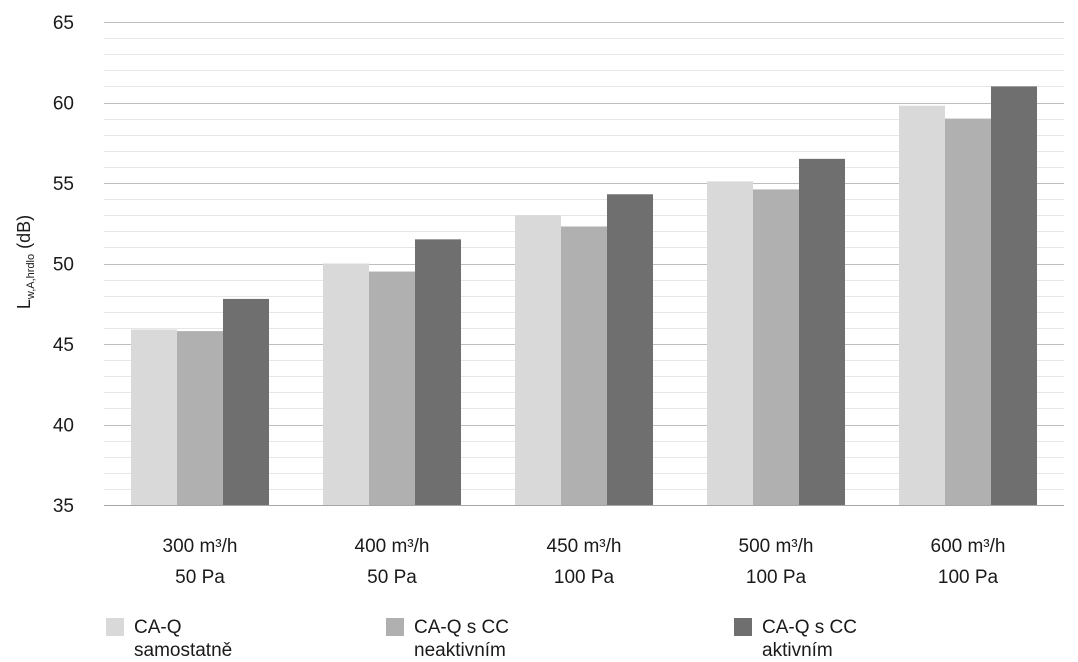 Image resolution: width=1078 pixels, height=662 pixels. I want to click on x-category-label-line1: 500 m³/h, so click(776, 546).